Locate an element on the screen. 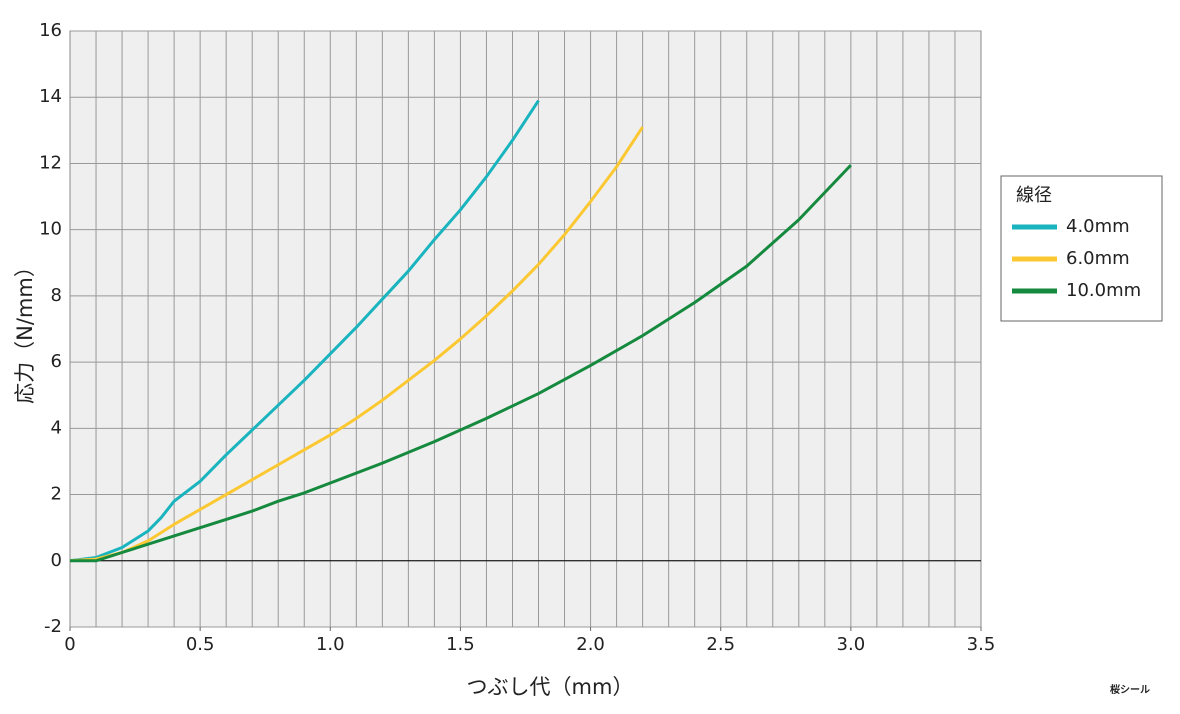 This screenshot has width=1180, height=714. x-tick-label: 0.5 is located at coordinates (200, 644).